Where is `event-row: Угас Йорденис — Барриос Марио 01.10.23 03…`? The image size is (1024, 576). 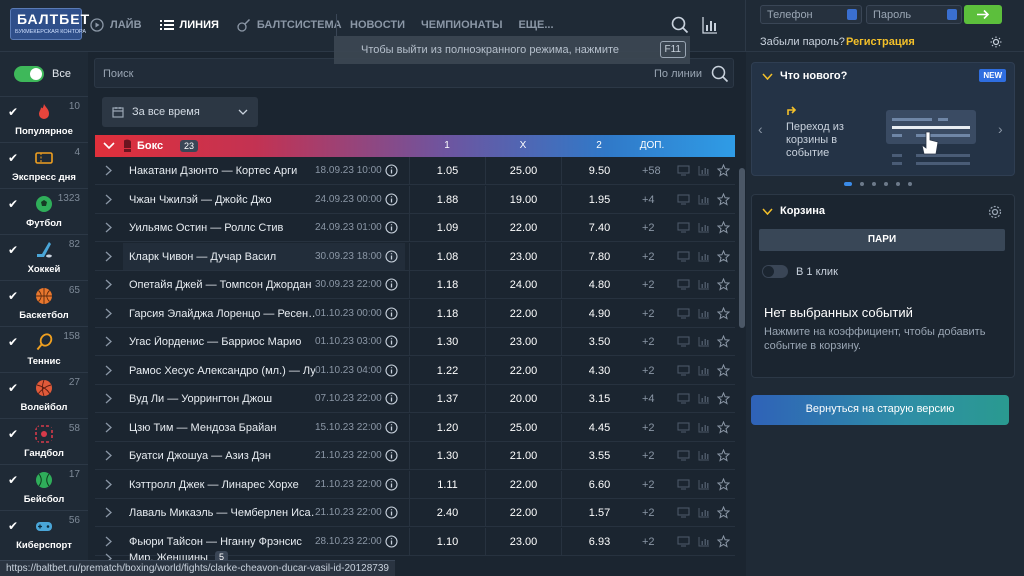
event-row: Угас Йорденис — Барриос Марио 01.10.23 03… is located at coordinates (415, 342).